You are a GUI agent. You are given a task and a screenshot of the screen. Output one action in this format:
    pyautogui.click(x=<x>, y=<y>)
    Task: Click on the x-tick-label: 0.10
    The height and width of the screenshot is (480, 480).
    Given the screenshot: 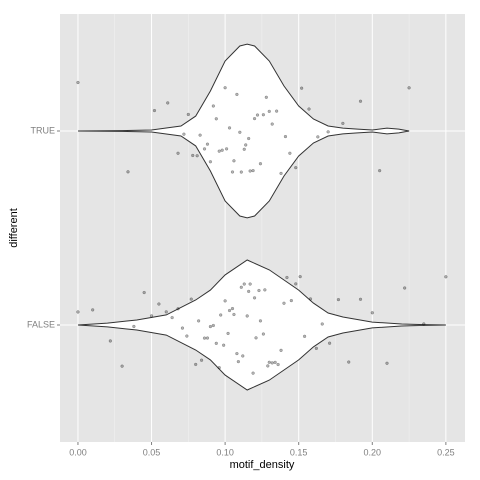 What is the action you would take?
    pyautogui.click(x=225, y=452)
    